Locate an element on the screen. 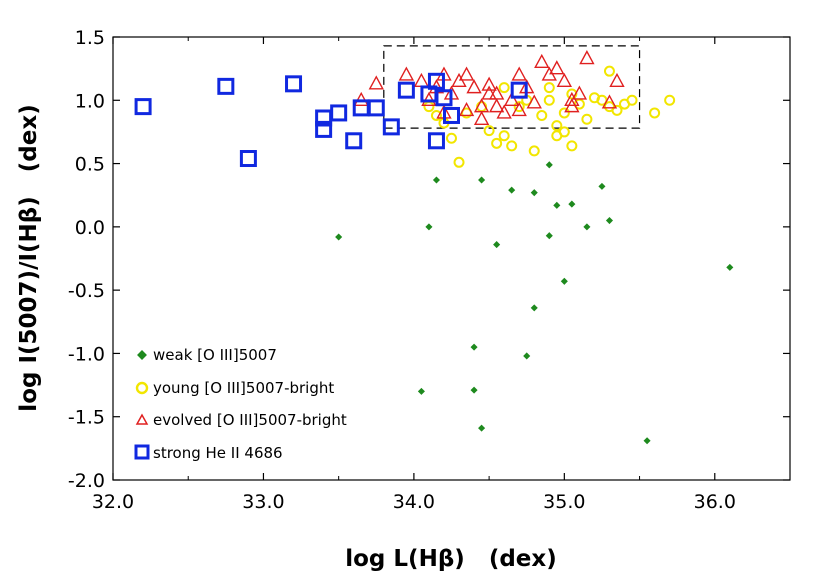 The height and width of the screenshot is (581, 830). legend-marker-strong is located at coordinates (142, 452).